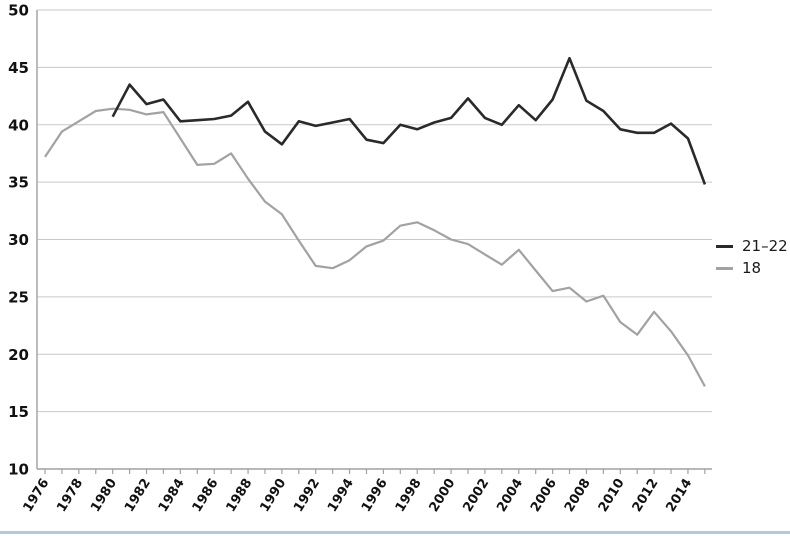 Image resolution: width=790 pixels, height=536 pixels. Describe the element at coordinates (172, 495) in the screenshot. I see `x-tick-label-1984: 1984` at that location.